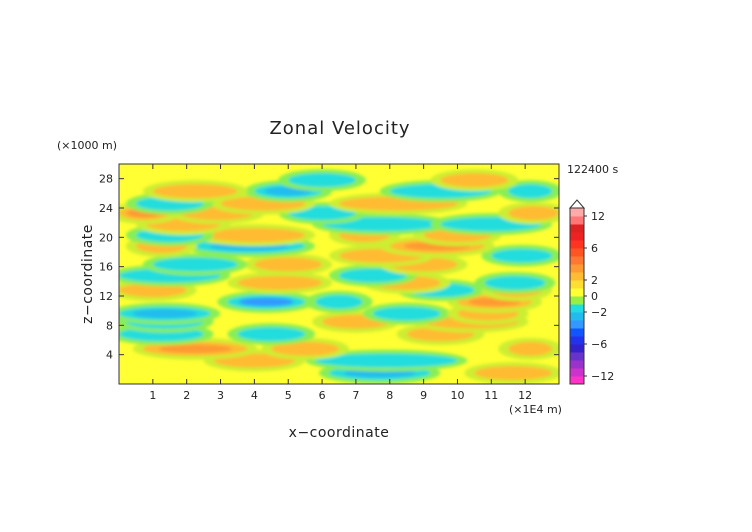 This screenshot has width=752, height=532. I want to click on x-tick-label: 8, so click(389, 395).